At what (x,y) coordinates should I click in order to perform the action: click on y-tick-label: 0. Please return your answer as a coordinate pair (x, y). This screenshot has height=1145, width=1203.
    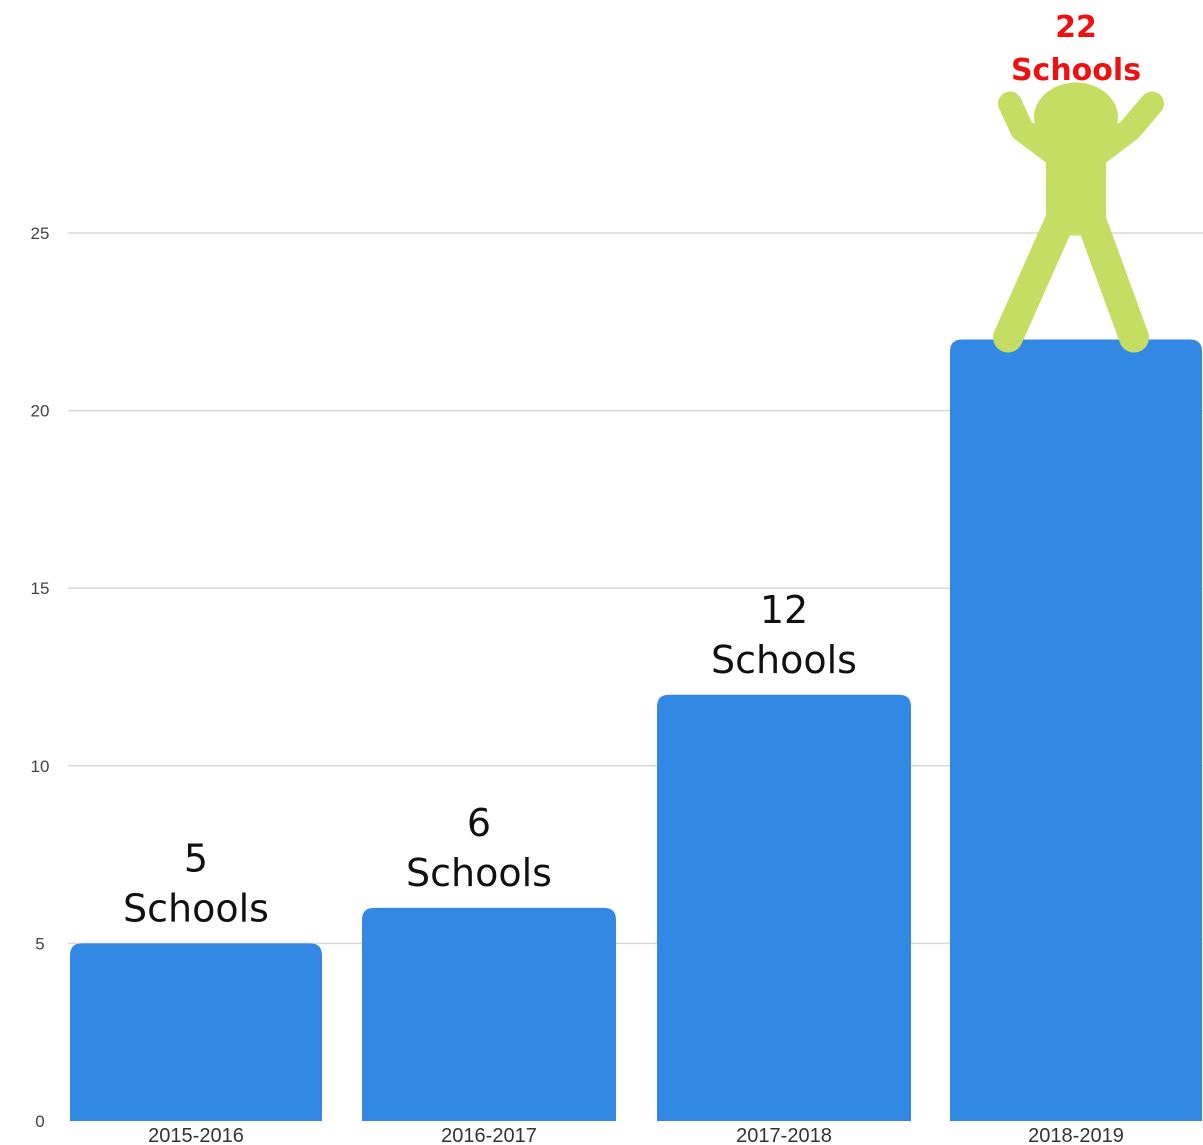
    Looking at the image, I should click on (39, 1121).